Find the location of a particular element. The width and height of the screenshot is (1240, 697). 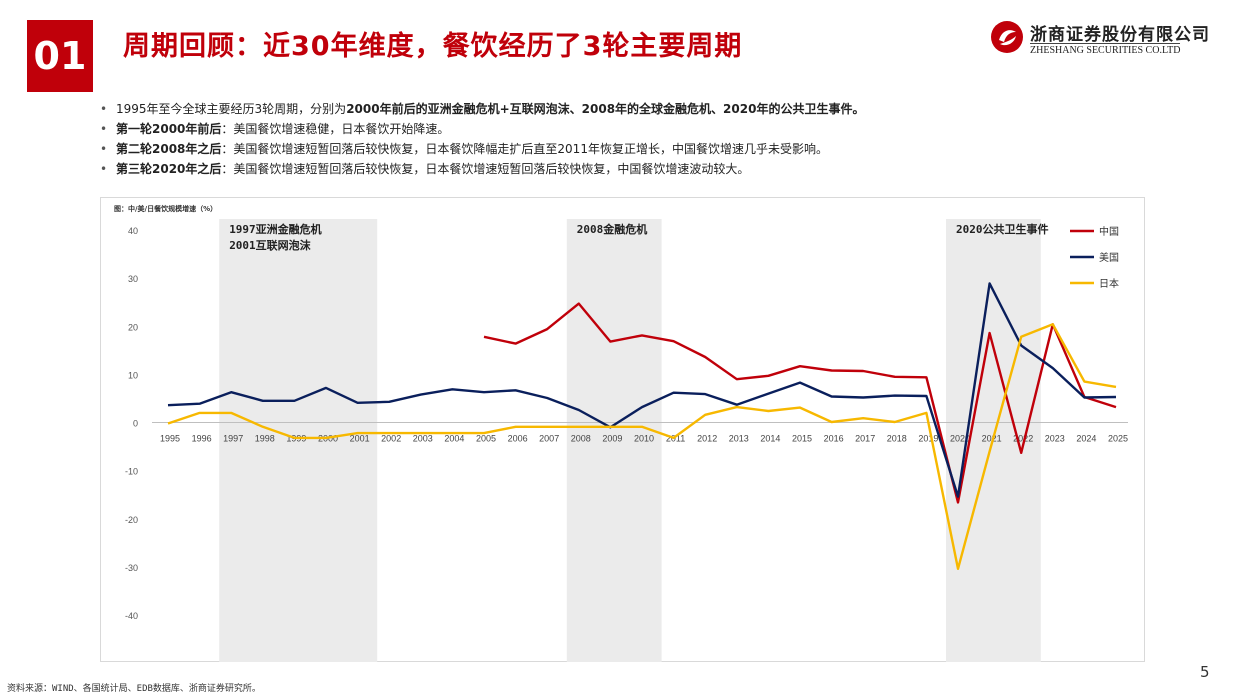

y-tick-label: -20 is located at coordinates (131, 520).